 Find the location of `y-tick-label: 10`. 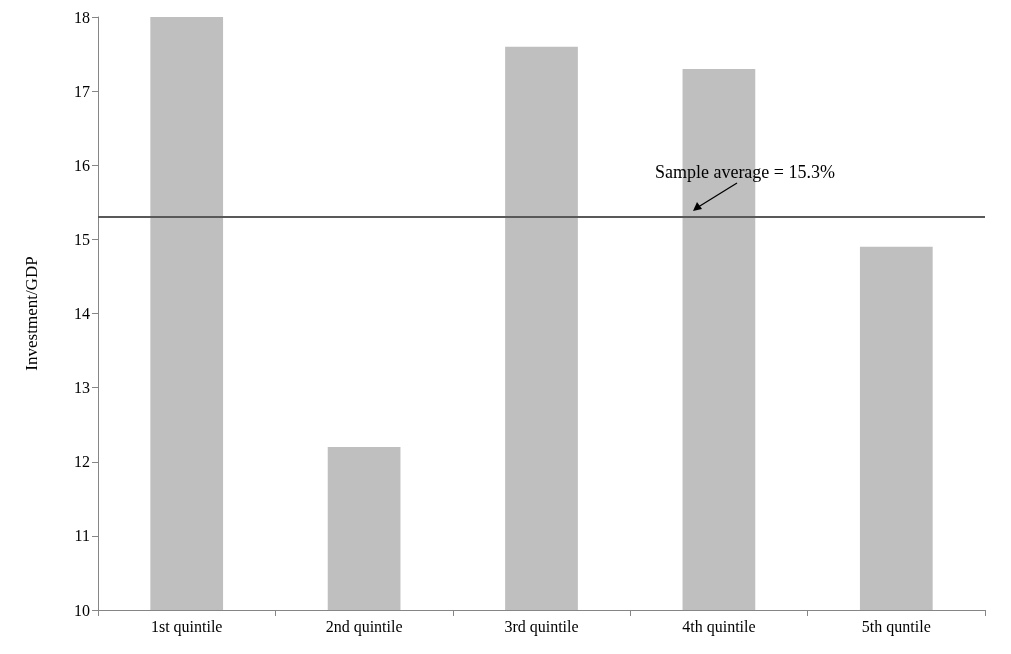

y-tick-label: 10 is located at coordinates (82, 610).